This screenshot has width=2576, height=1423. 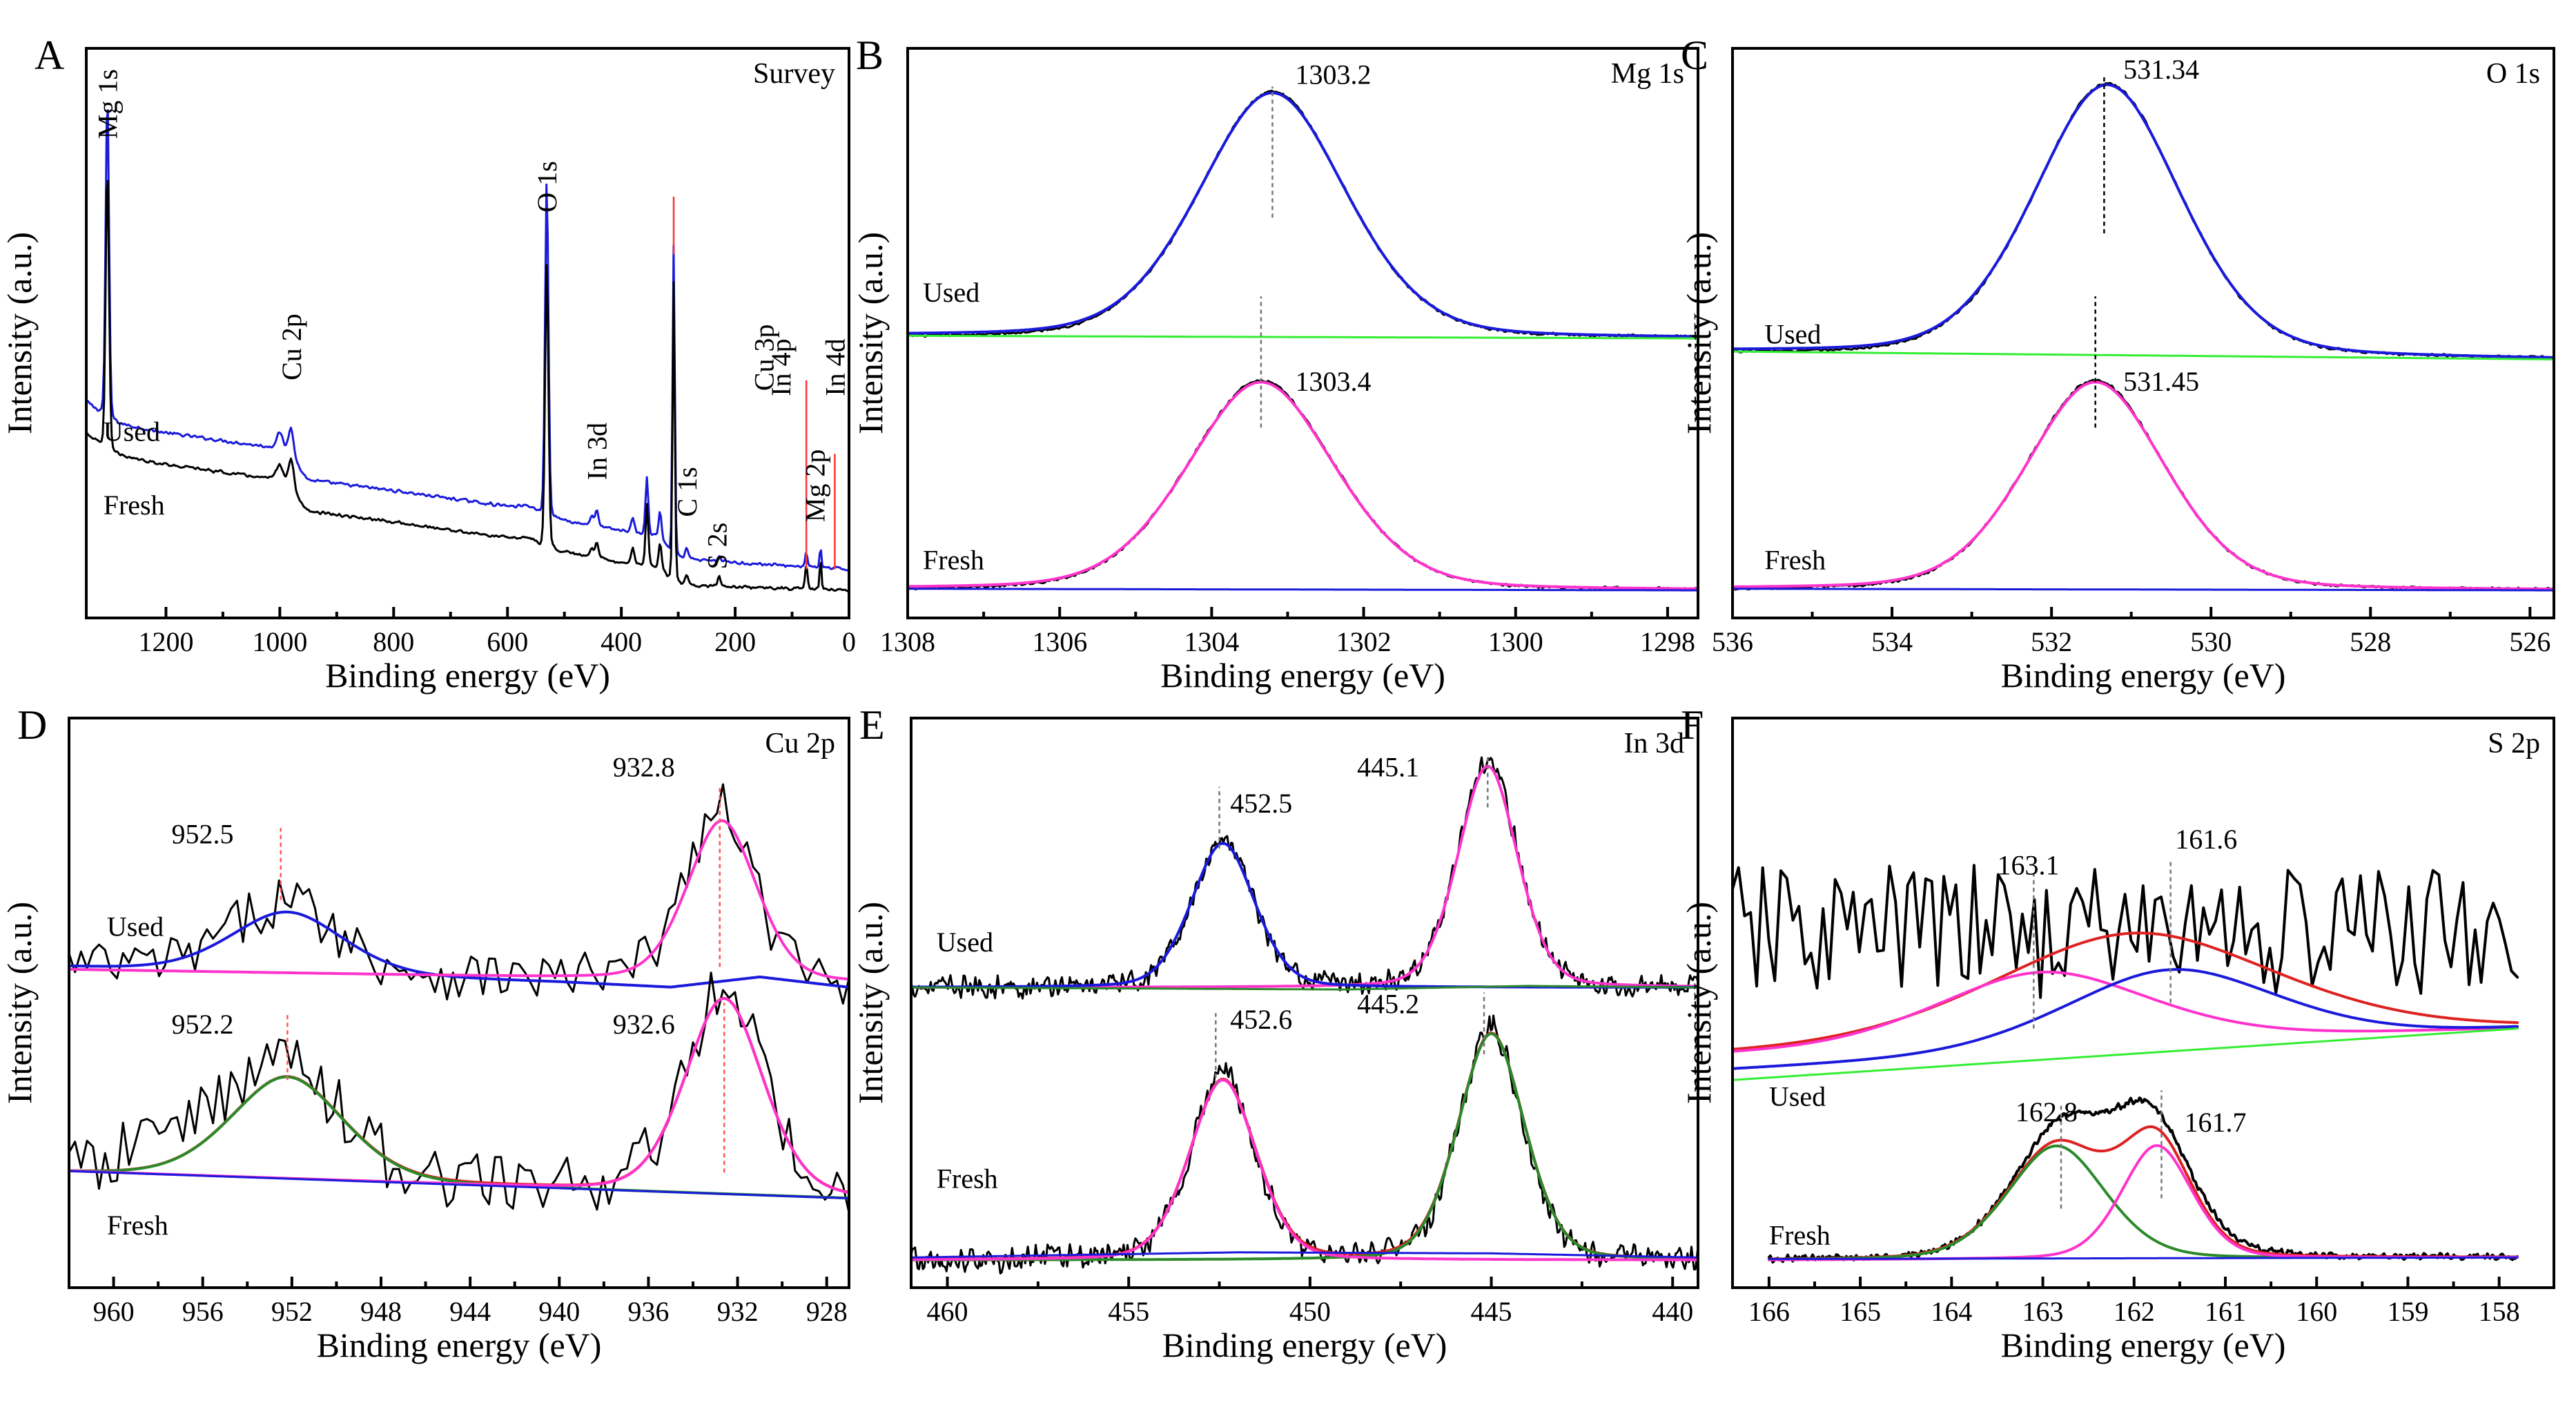 What do you see at coordinates (291, 346) in the screenshot?
I see `peak-annotation: Cu 2p` at bounding box center [291, 346].